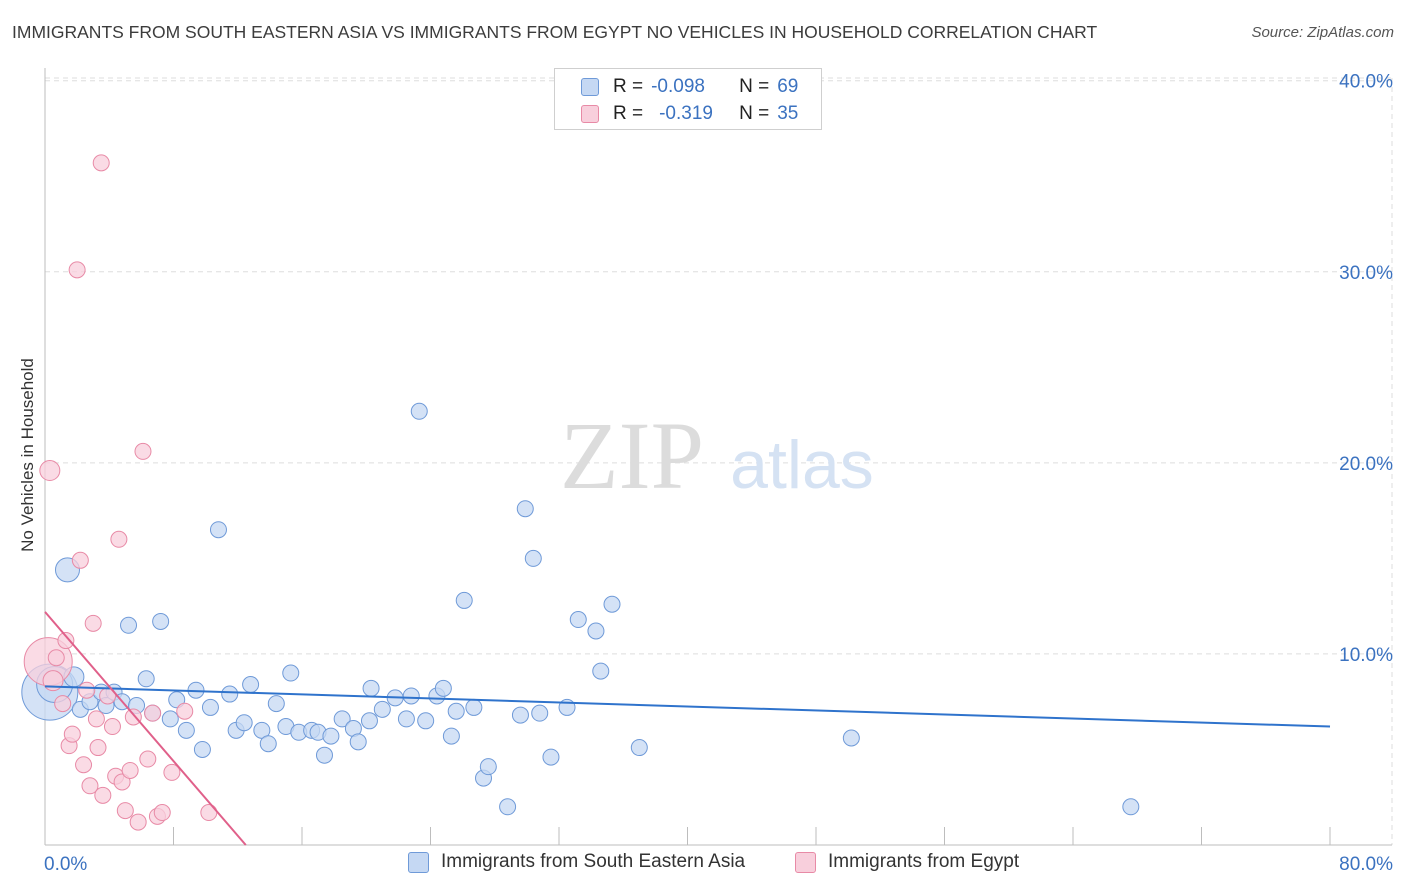 This screenshot has width=1406, height=892. I want to click on y-tick-label-20: 20.0%, so click(1366, 464).